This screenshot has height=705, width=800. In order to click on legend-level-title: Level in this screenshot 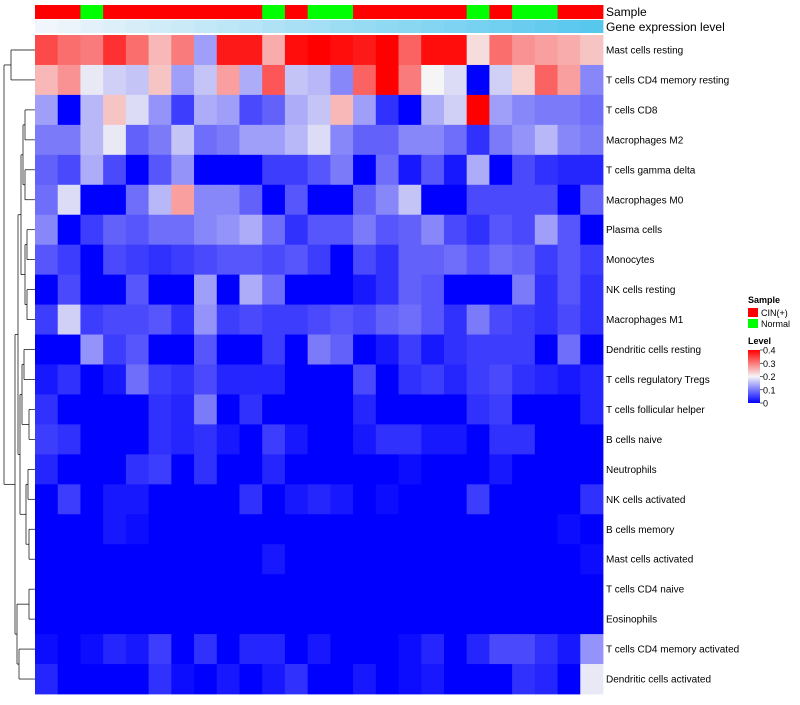, I will do `click(759, 341)`.